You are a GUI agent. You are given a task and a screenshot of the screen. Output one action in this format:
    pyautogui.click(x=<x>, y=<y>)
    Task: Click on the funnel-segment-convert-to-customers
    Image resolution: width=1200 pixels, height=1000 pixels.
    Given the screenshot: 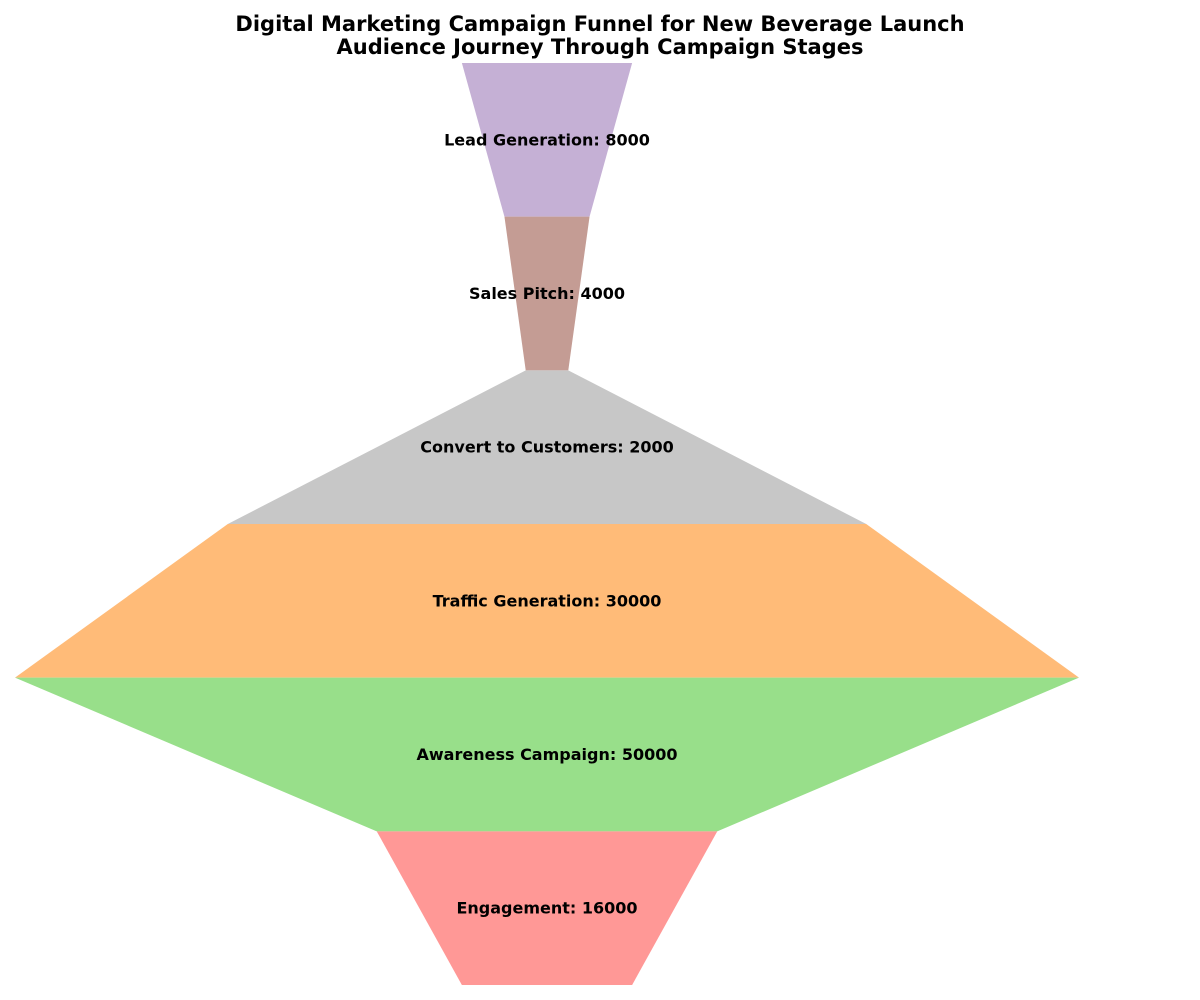 What is the action you would take?
    pyautogui.click(x=547, y=447)
    